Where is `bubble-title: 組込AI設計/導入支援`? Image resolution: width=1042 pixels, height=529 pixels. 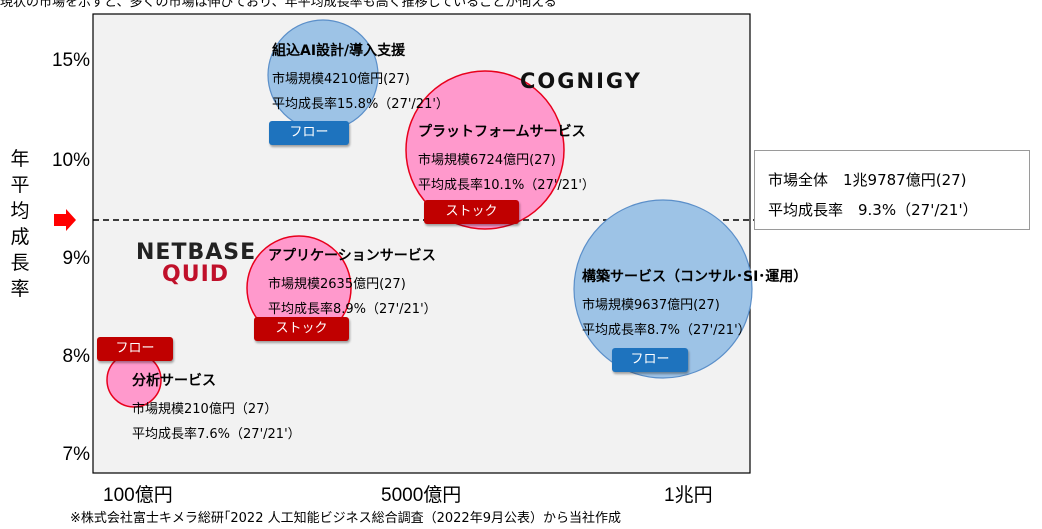 bubble-title: 組込AI設計/導入支援 is located at coordinates (339, 51).